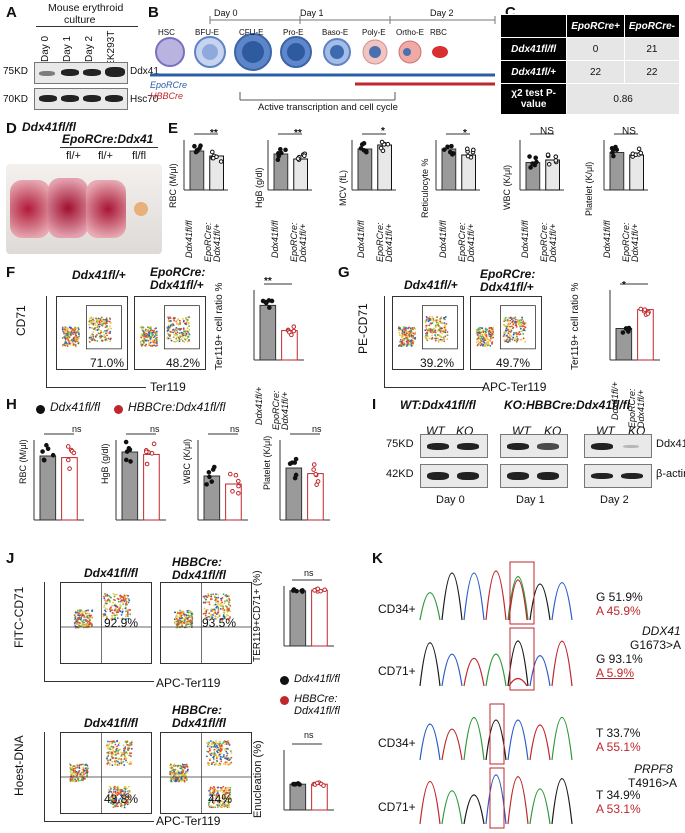 The width and height of the screenshot is (685, 833). What do you see at coordinates (497, 734) in the screenshot?
I see `variant-highlight-box` at bounding box center [497, 734].